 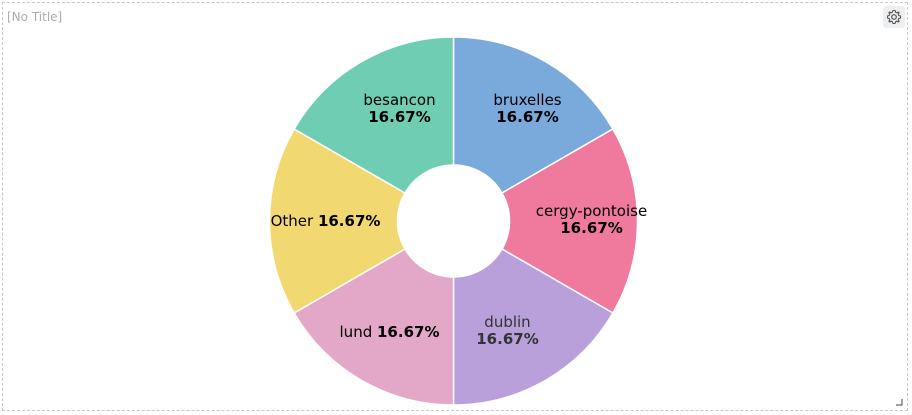 I want to click on pie-slice-besancon, so click(x=374, y=115).